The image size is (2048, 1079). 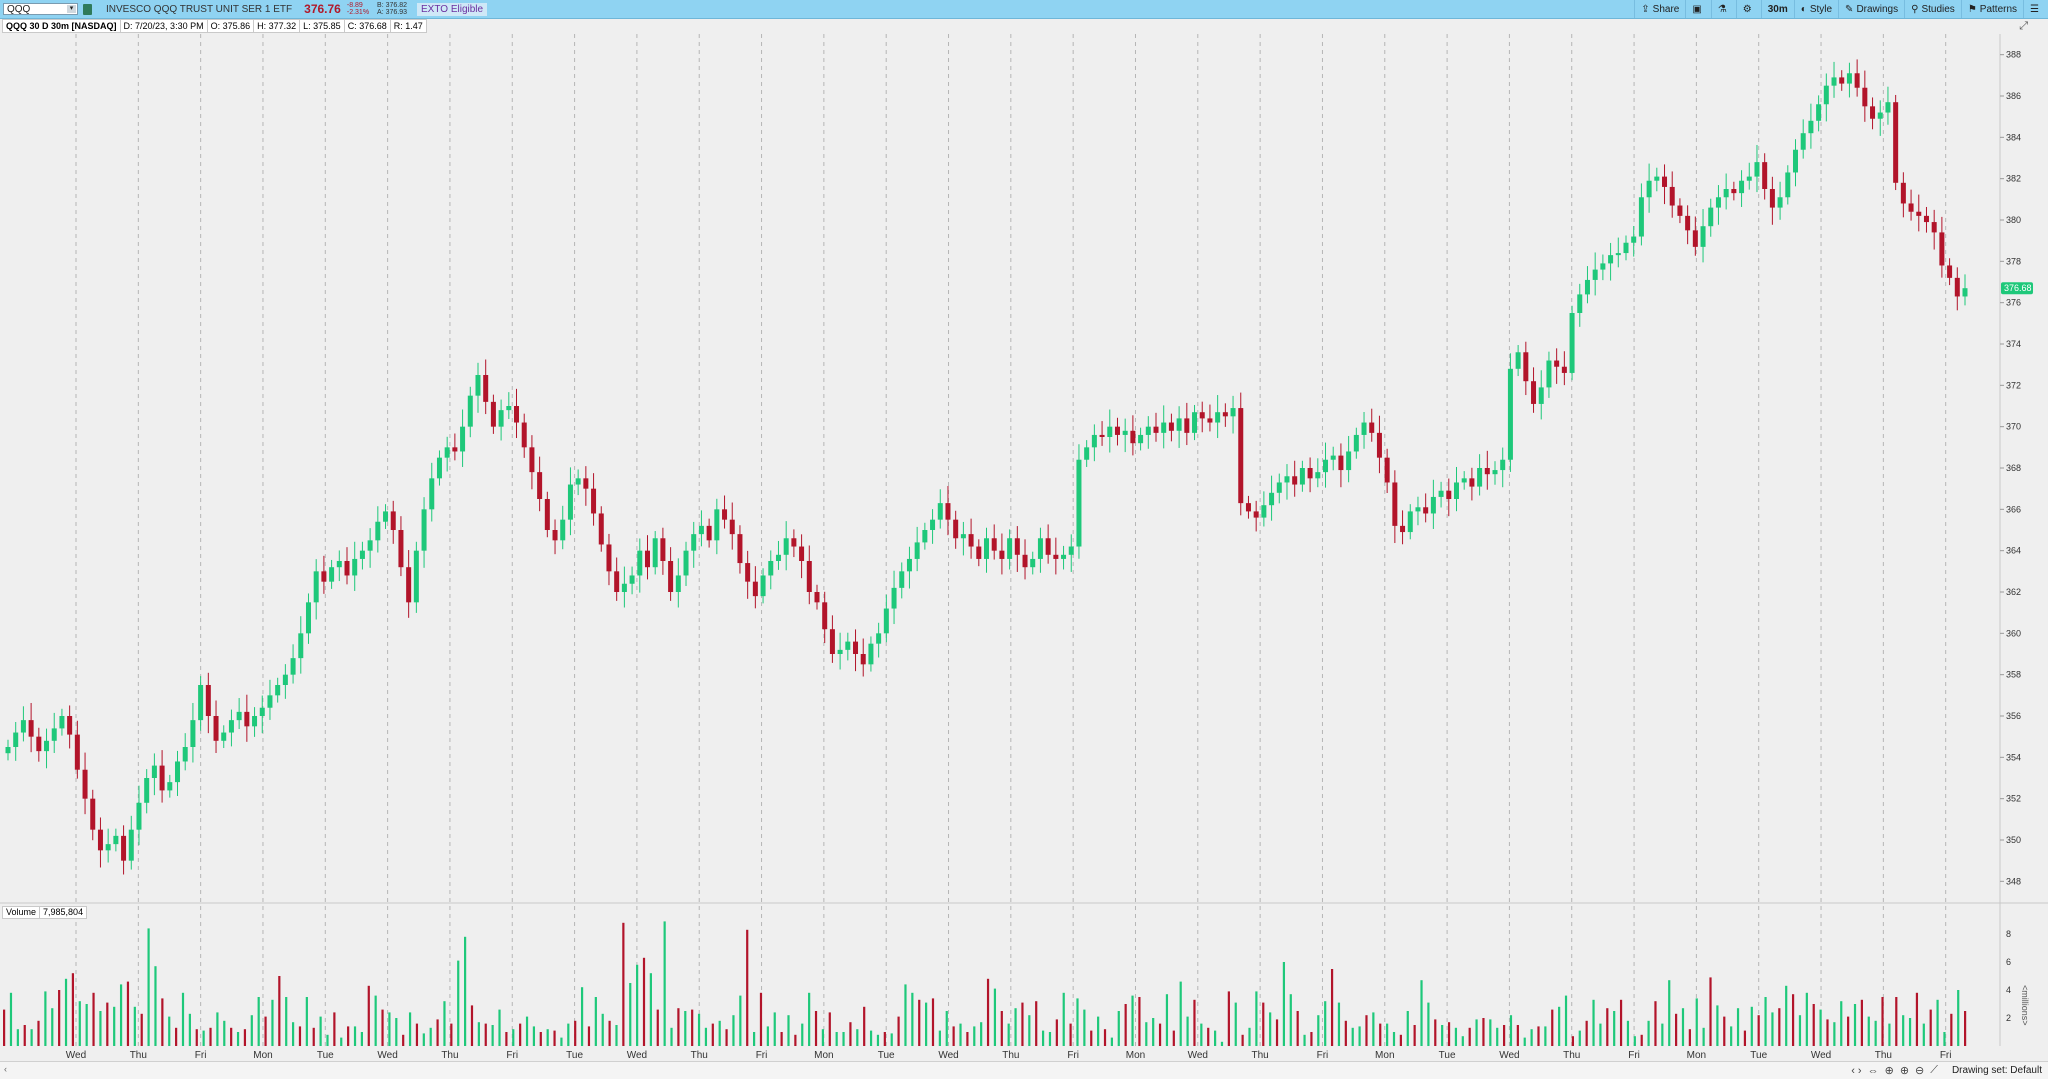 I want to click on scroll-left-icon: ‹, so click(x=5, y=1069).